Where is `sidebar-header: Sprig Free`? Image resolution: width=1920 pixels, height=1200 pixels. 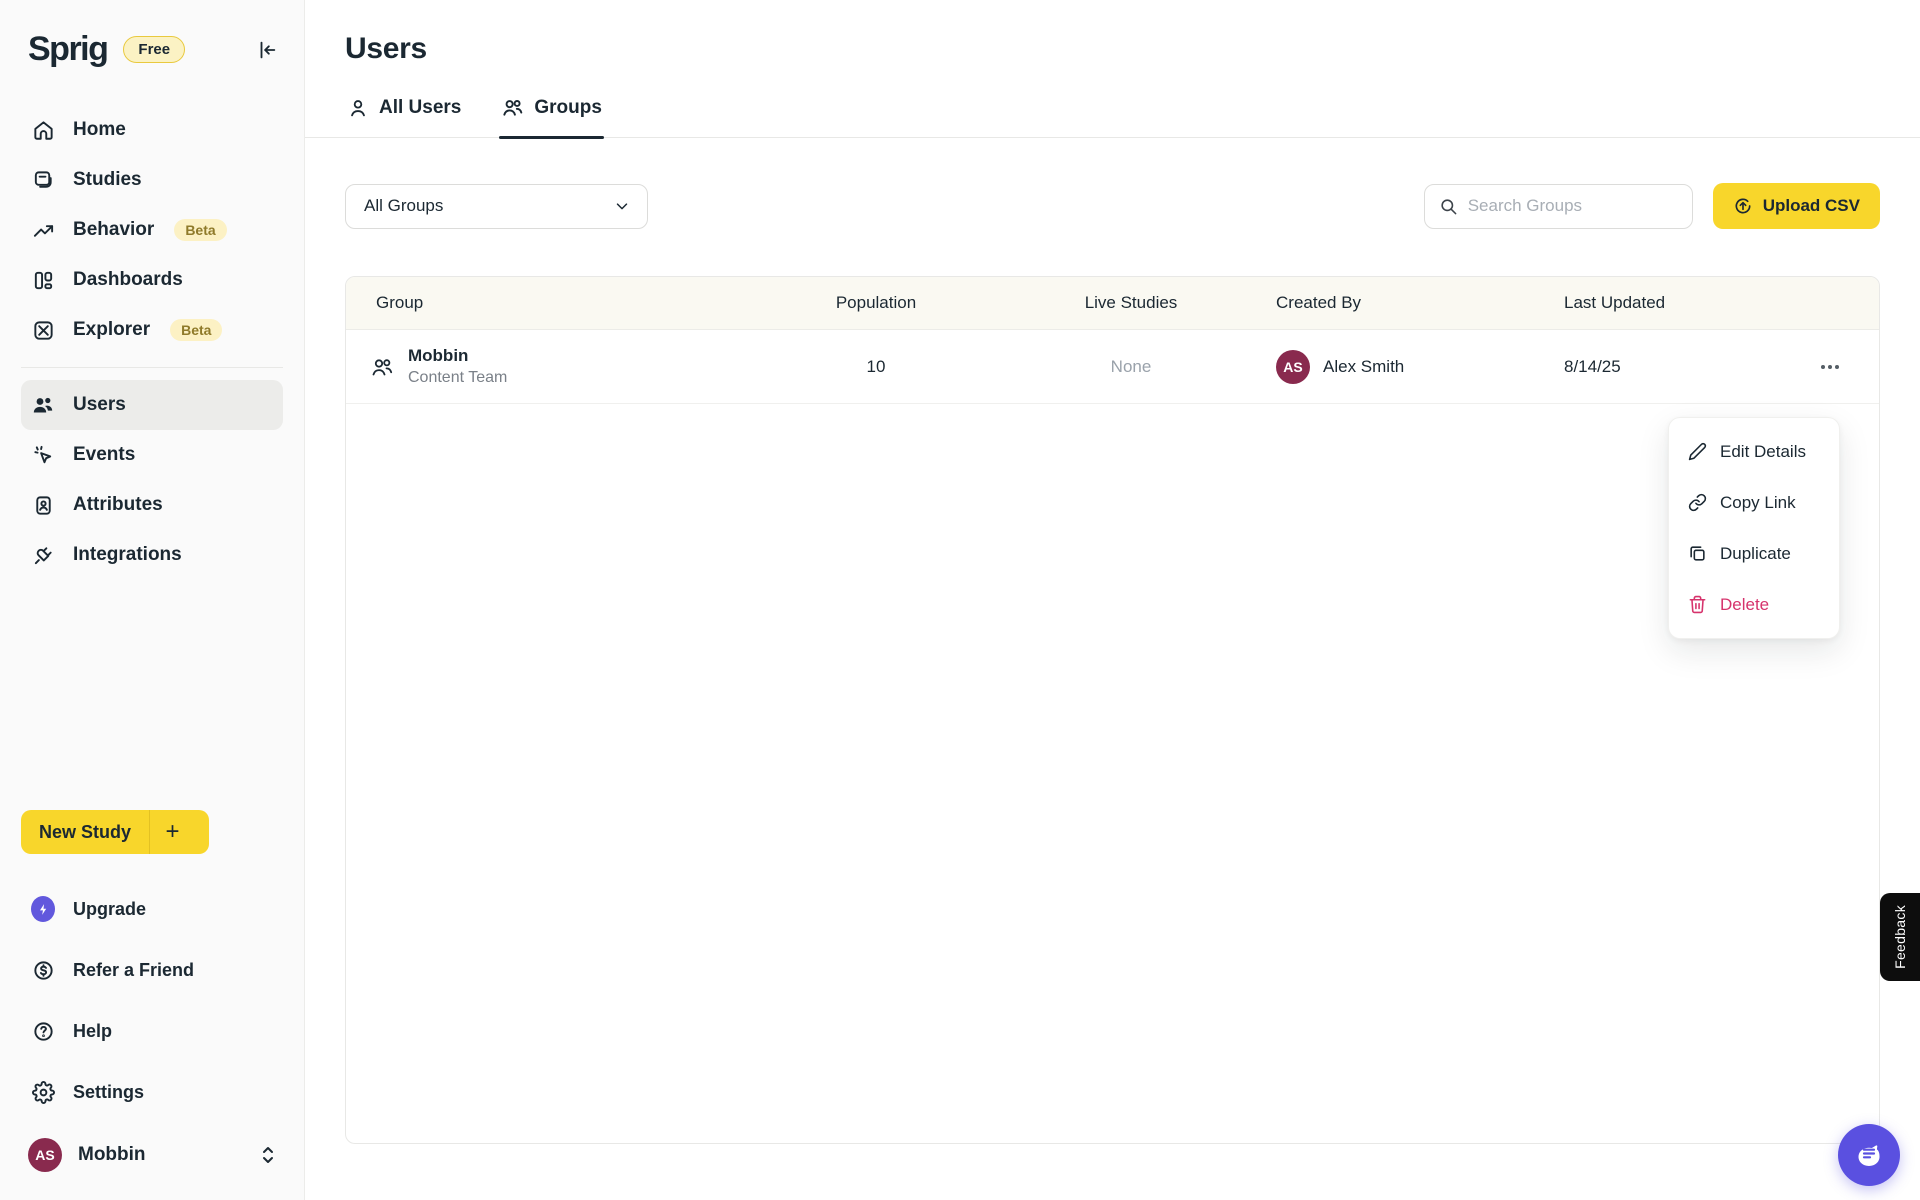
sidebar-header: Sprig Free is located at coordinates (152, 39).